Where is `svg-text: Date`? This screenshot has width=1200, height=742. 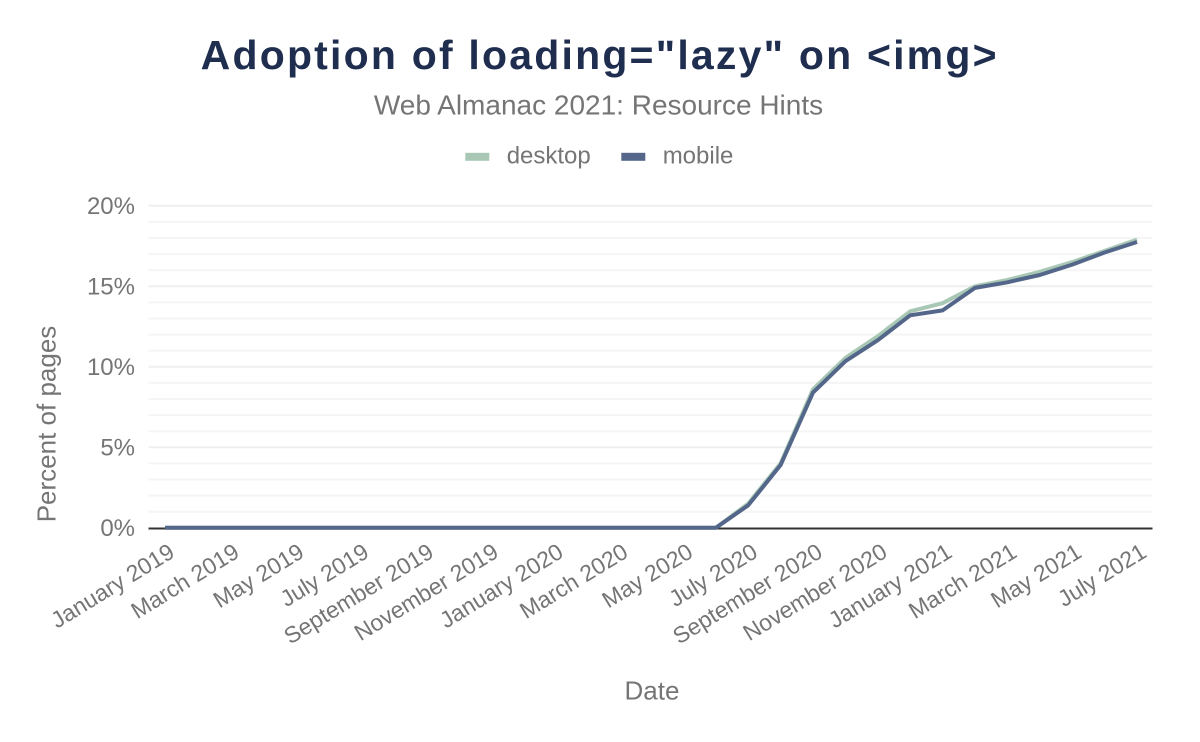
svg-text: Date is located at coordinates (652, 691).